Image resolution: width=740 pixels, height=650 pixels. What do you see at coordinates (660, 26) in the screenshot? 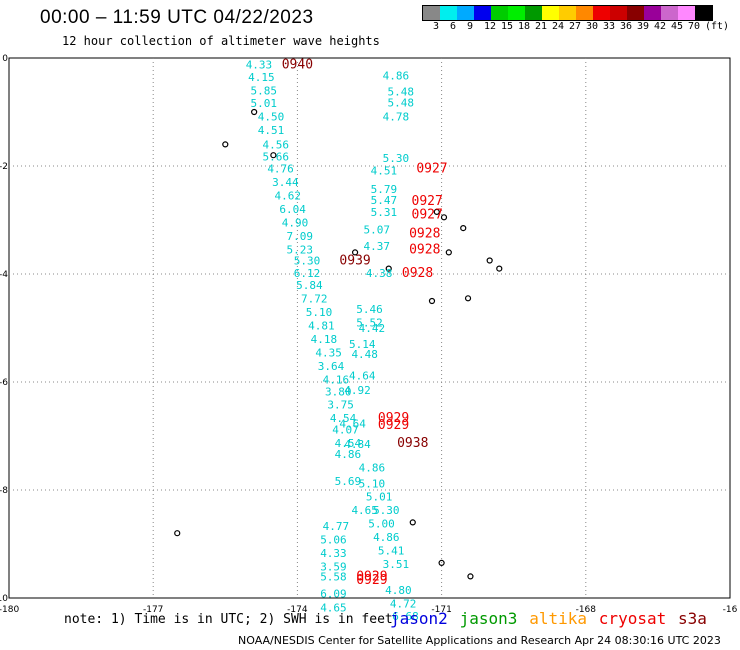
I see `legend-label: 42` at bounding box center [660, 26].